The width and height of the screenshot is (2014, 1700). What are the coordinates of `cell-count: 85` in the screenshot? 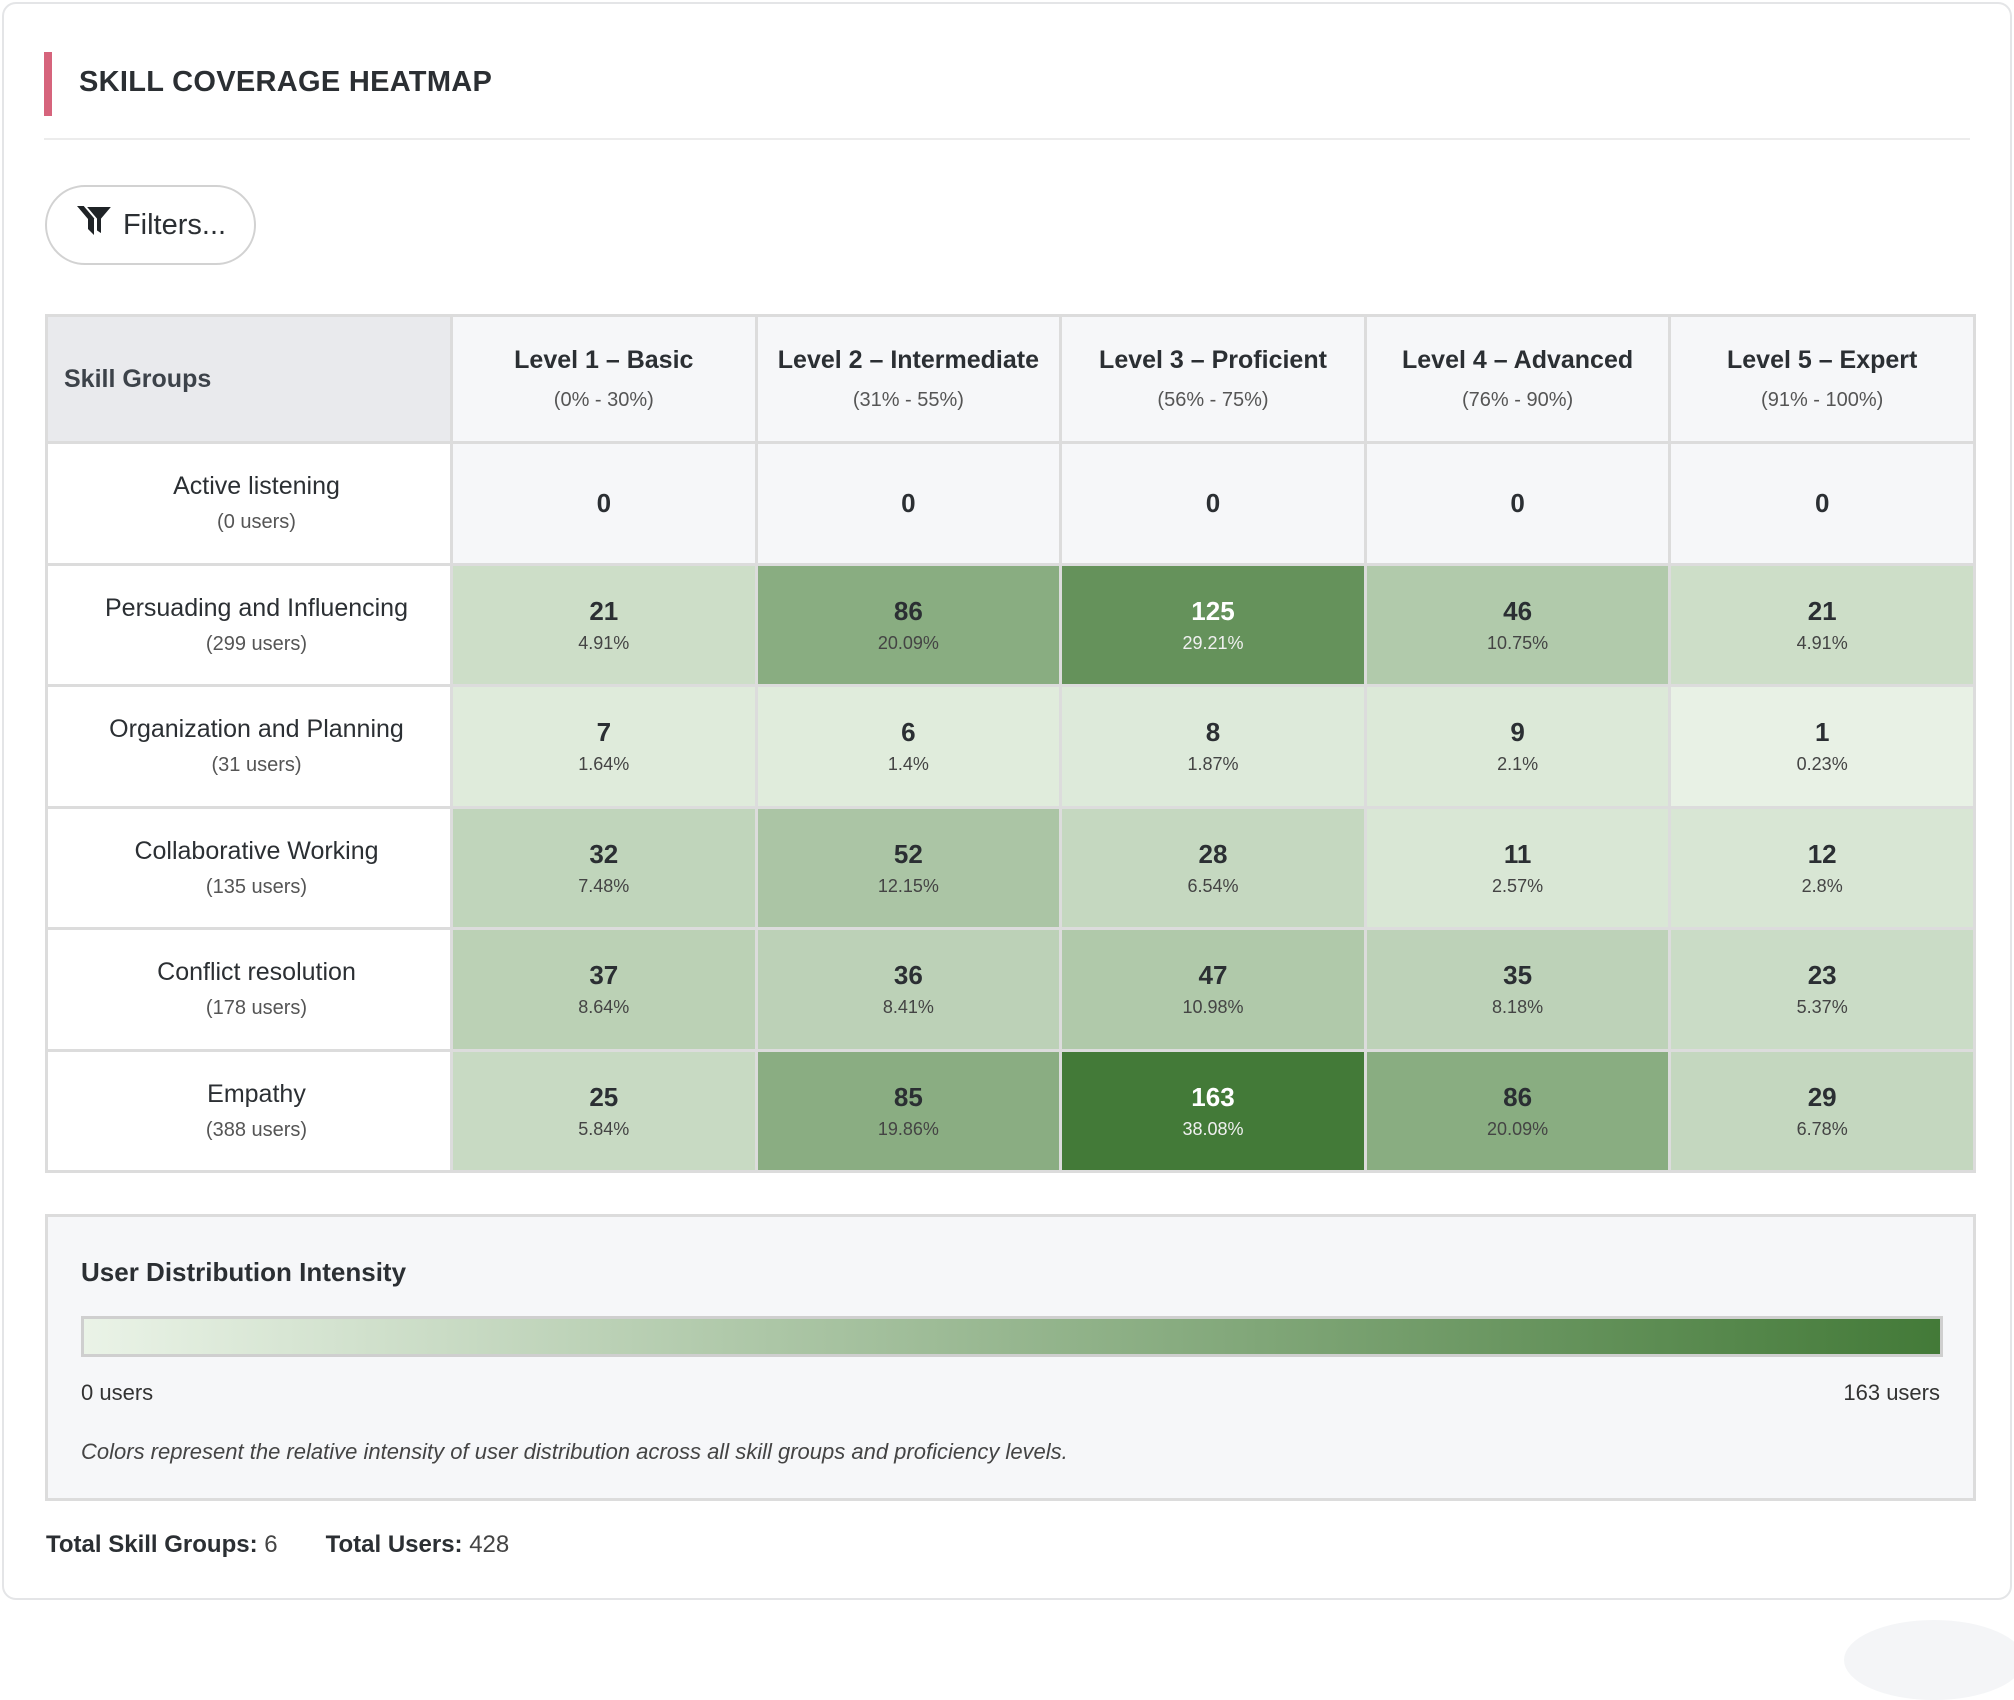 It's located at (908, 1096).